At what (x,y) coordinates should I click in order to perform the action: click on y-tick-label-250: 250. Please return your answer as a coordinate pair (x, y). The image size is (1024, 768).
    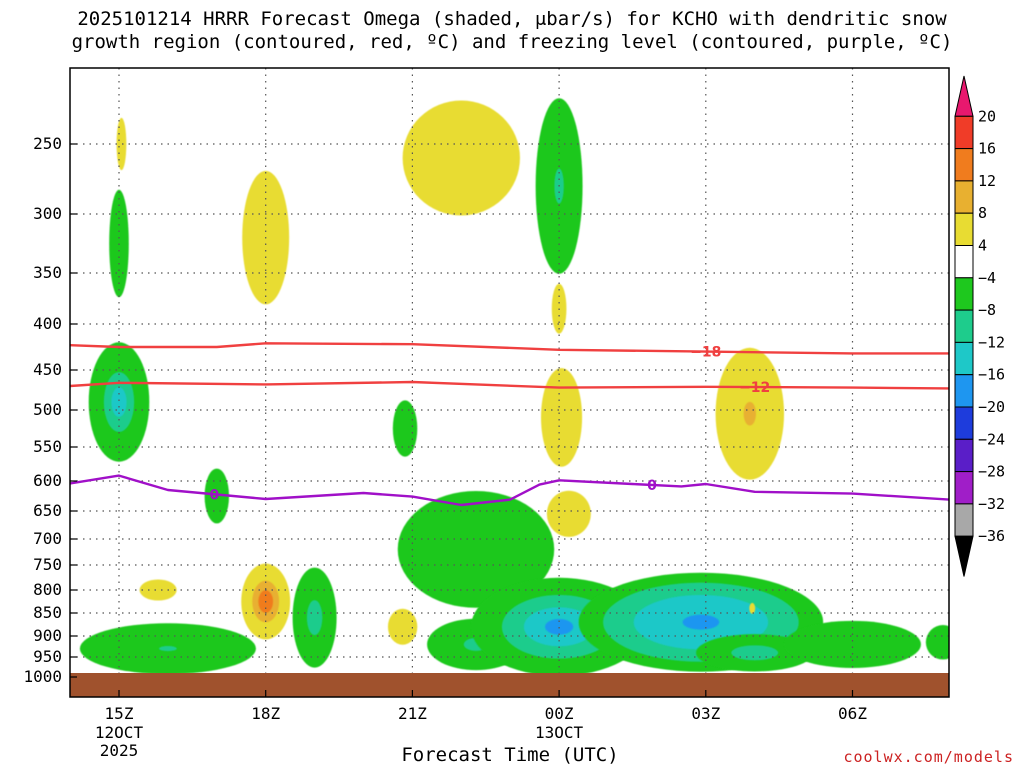
    Looking at the image, I should click on (47, 143).